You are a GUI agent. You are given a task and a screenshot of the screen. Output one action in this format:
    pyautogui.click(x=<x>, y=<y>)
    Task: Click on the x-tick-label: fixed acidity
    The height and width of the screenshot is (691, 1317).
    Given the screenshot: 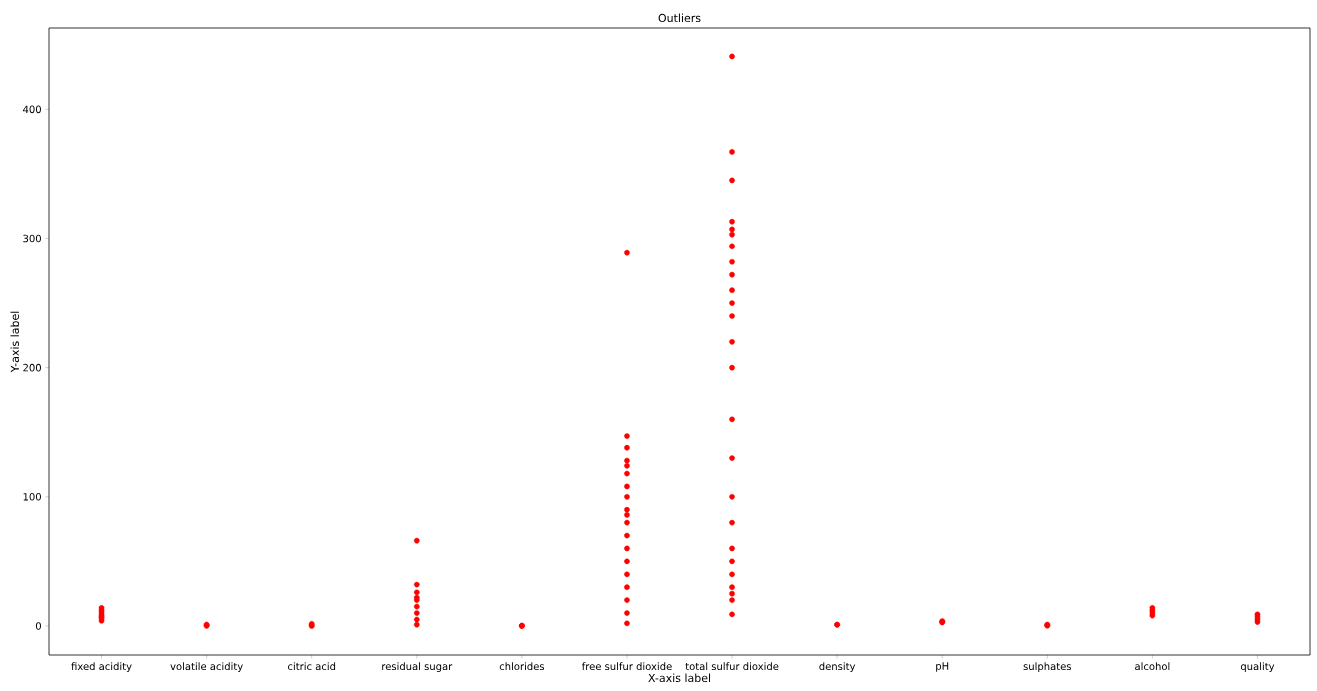 What is the action you would take?
    pyautogui.click(x=101, y=667)
    